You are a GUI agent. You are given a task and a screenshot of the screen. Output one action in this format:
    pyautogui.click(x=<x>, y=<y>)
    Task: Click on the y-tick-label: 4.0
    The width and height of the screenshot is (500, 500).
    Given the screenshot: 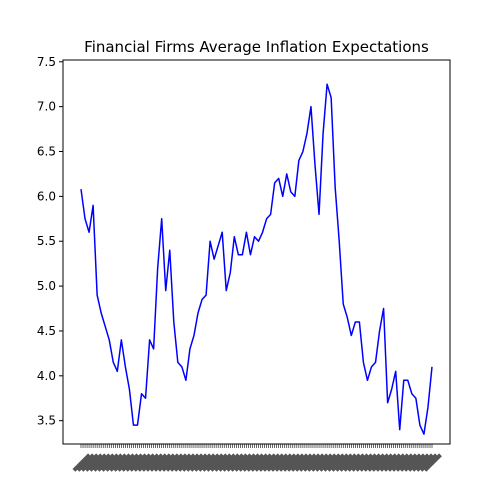 What is the action you would take?
    pyautogui.click(x=46, y=376)
    